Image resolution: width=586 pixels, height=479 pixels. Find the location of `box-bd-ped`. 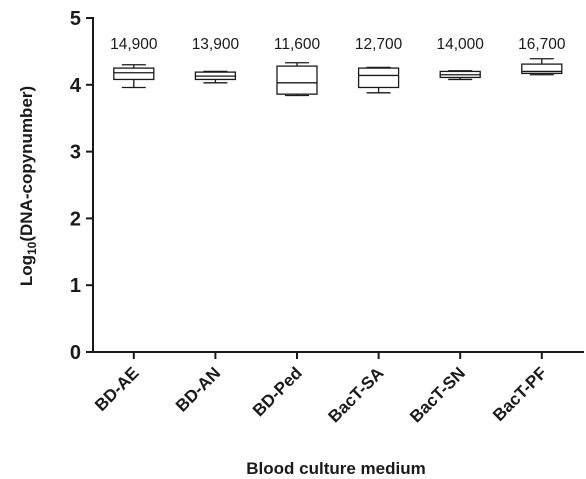

box-bd-ped is located at coordinates (297, 79).